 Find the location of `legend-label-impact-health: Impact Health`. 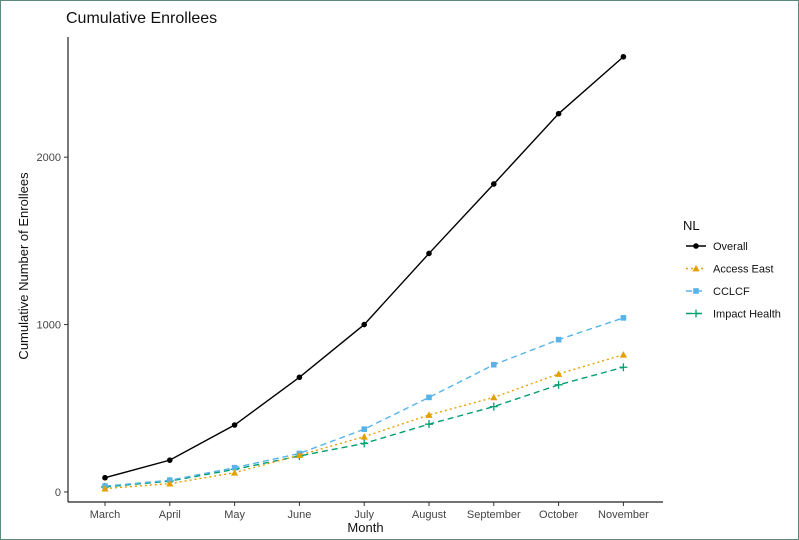

legend-label-impact-health: Impact Health is located at coordinates (747, 315).